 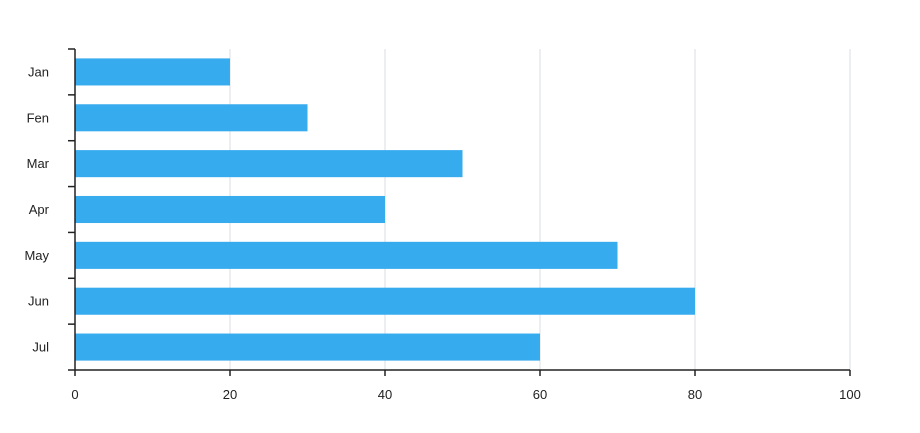 What do you see at coordinates (39, 209) in the screenshot?
I see `y-tick-label-apr: Apr` at bounding box center [39, 209].